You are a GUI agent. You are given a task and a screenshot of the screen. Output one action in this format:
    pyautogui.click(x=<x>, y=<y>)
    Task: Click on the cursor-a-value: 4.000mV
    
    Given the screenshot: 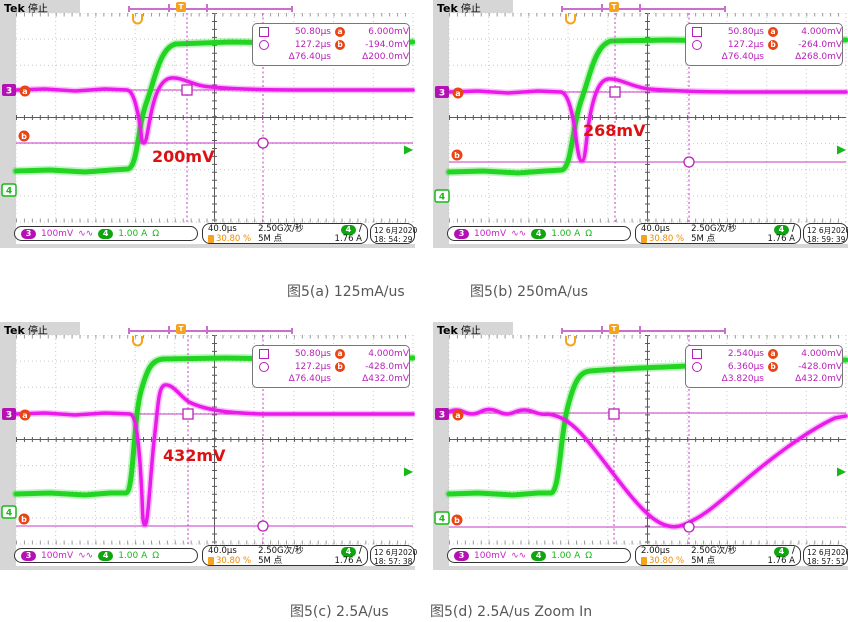 What is the action you would take?
    pyautogui.click(x=388, y=354)
    